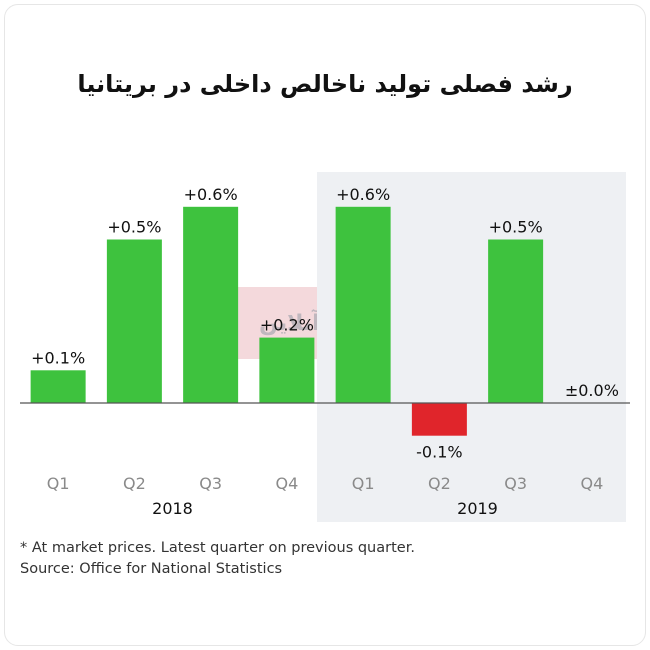 The image size is (650, 650). What do you see at coordinates (592, 390) in the screenshot?
I see `bar-value-label: ±0.0%` at bounding box center [592, 390].